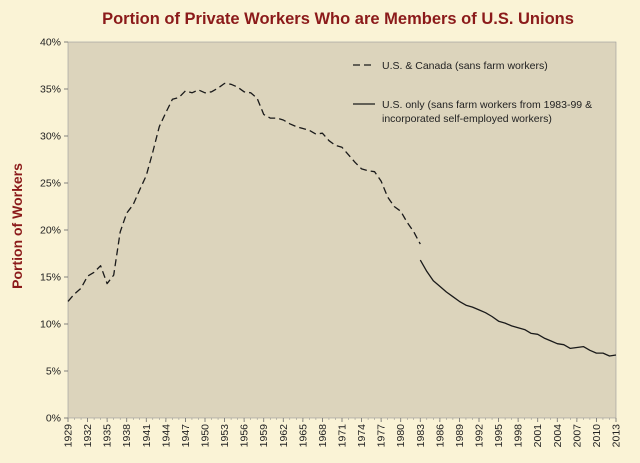 This screenshot has width=640, height=463. Describe the element at coordinates (519, 436) in the screenshot. I see `x-tick-label: 1998` at that location.